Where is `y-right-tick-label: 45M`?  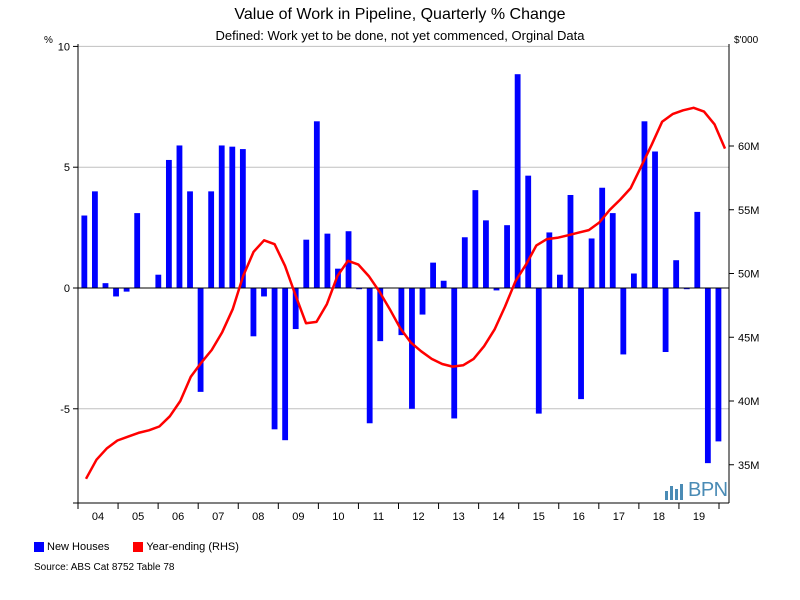
y-right-tick-label: 45M is located at coordinates (748, 338).